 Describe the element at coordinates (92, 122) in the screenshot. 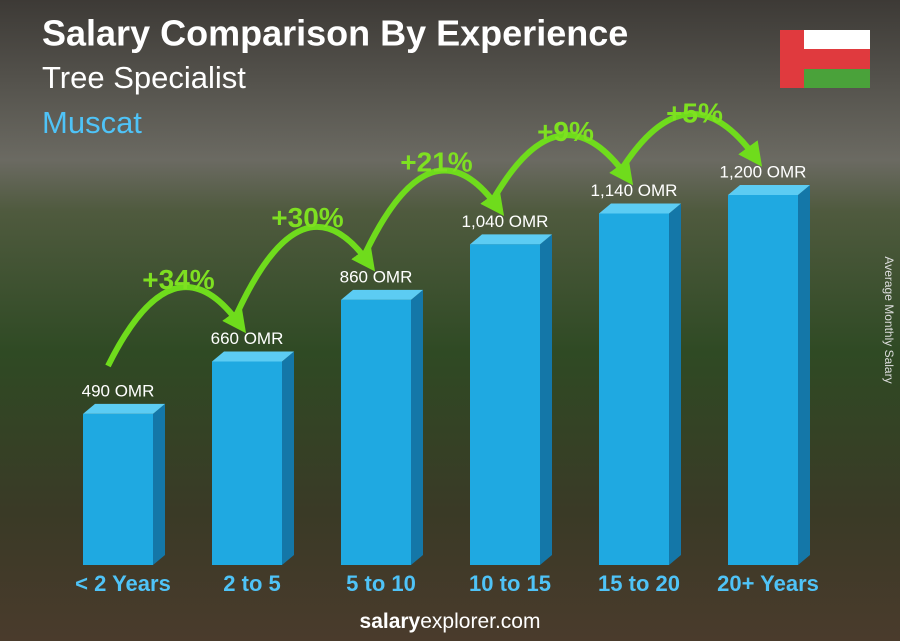

I see `location: Muscat` at that location.